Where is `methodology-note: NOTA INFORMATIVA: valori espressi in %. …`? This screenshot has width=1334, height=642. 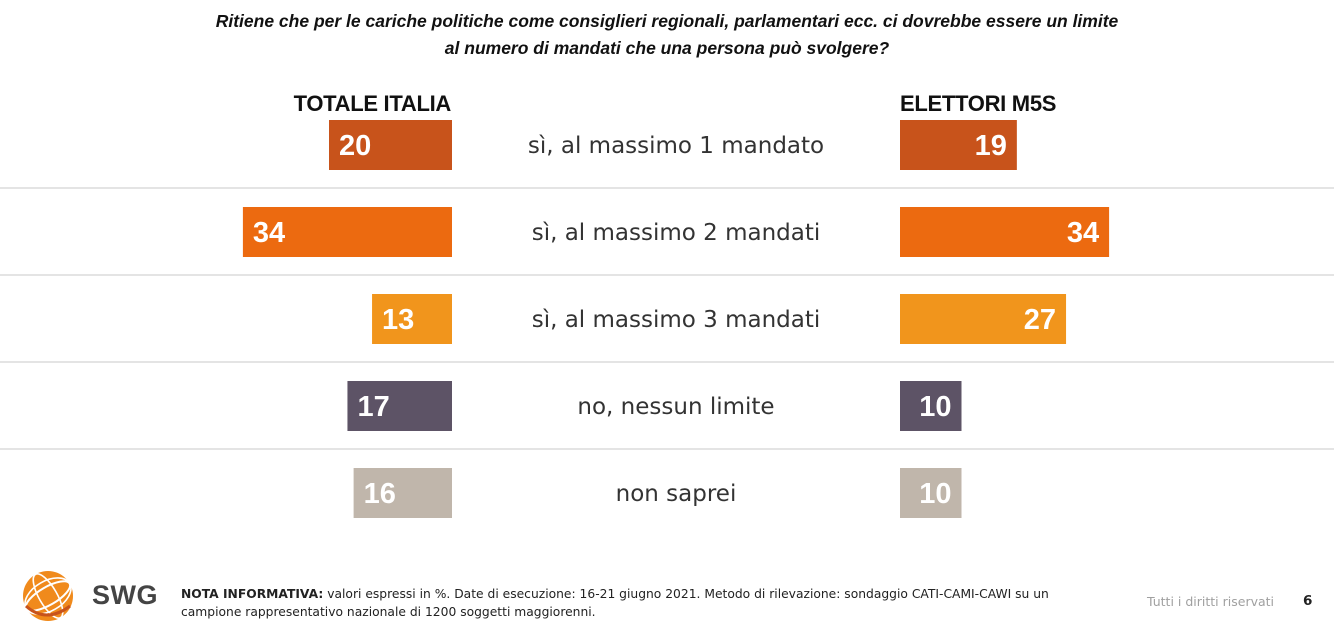 methodology-note: NOTA INFORMATIVA: valori espressi in %. … is located at coordinates (631, 603).